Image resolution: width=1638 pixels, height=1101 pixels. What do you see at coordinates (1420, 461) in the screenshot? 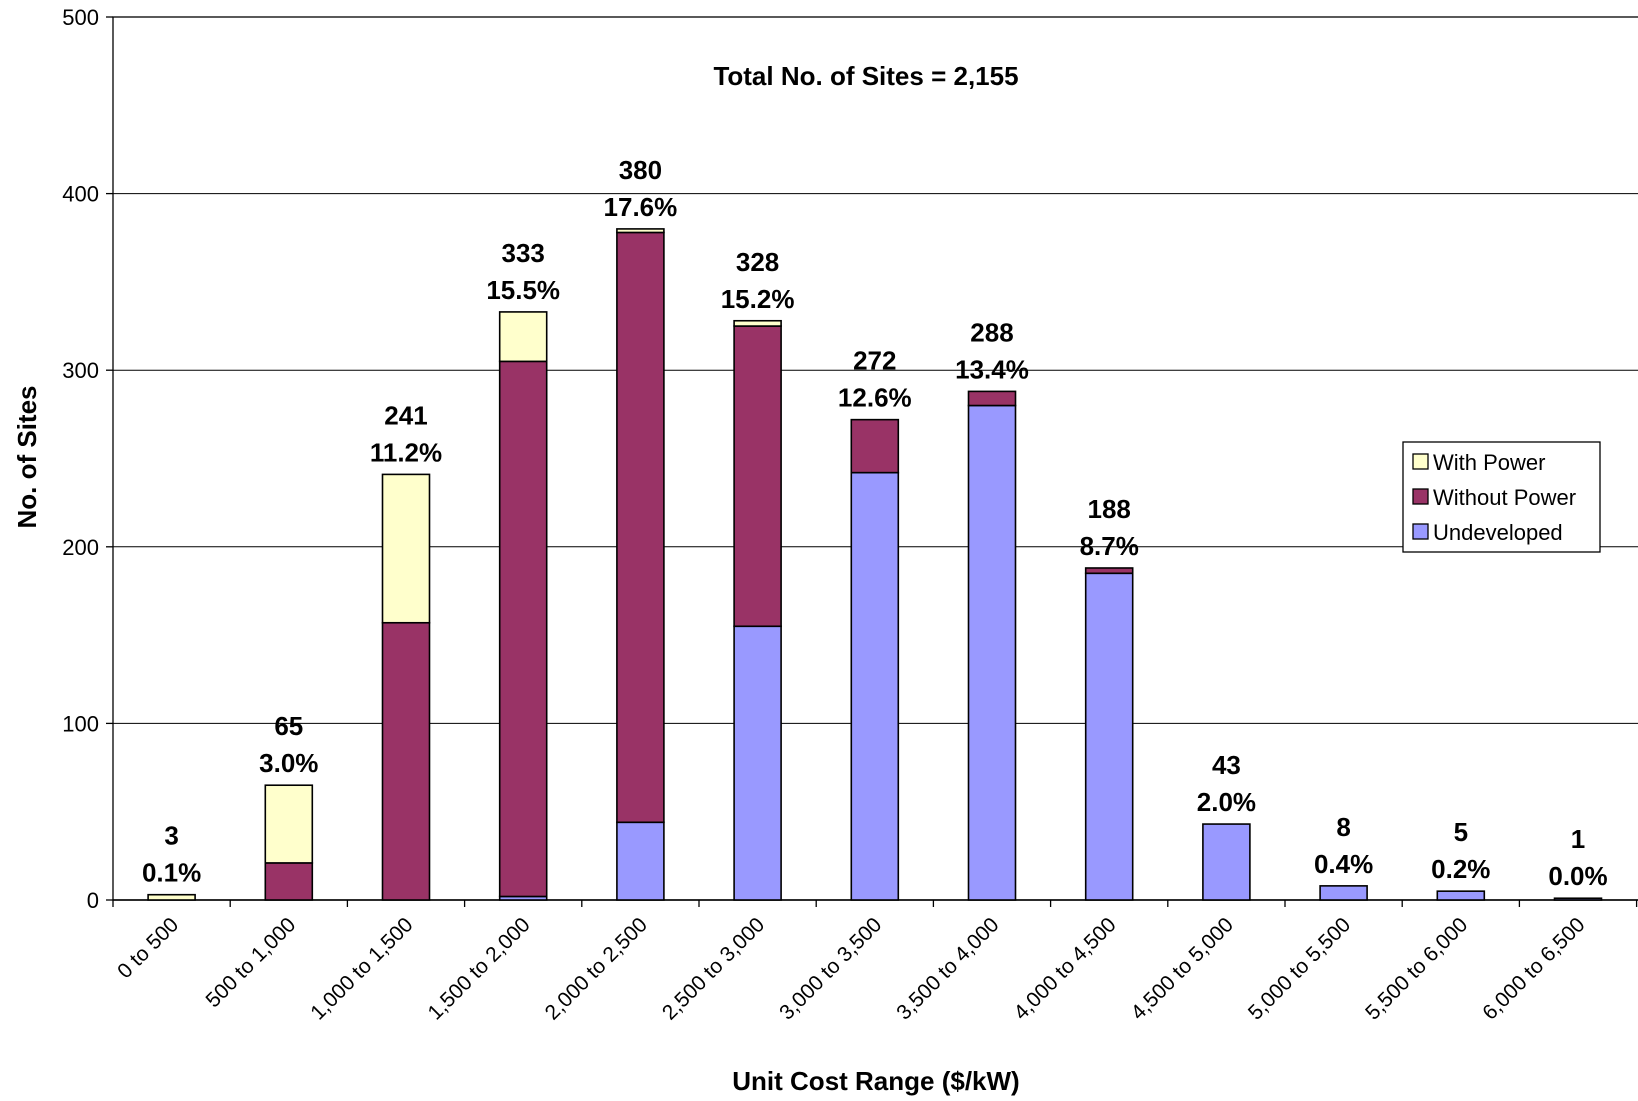
I see `legend-swatch-with-power` at bounding box center [1420, 461].